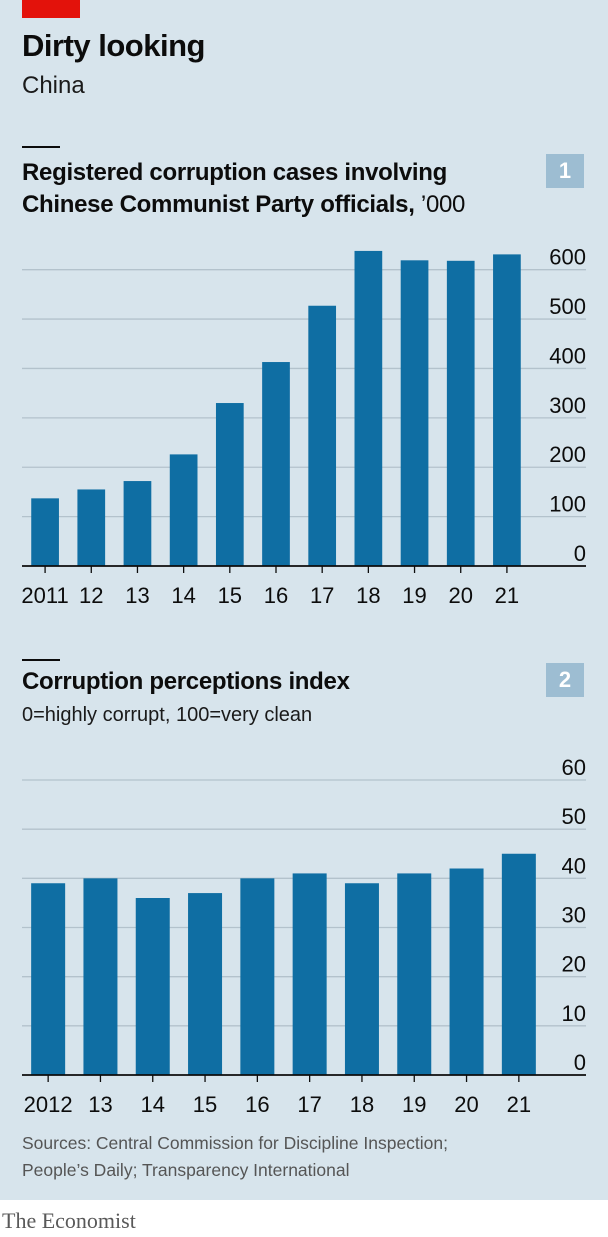  I want to click on chart1-title-line2: Chinese Communist Party officials,, so click(218, 204).